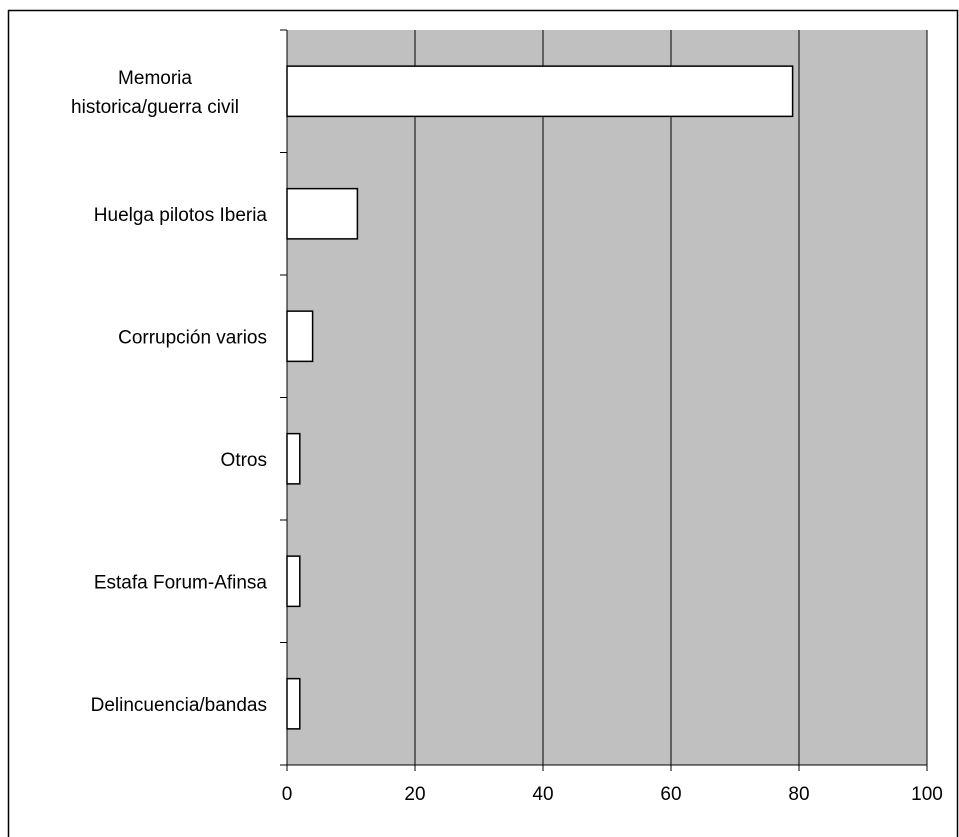 The image size is (959, 837). Describe the element at coordinates (181, 582) in the screenshot. I see `y-category-label: Estafa Forum-Afinsa` at that location.